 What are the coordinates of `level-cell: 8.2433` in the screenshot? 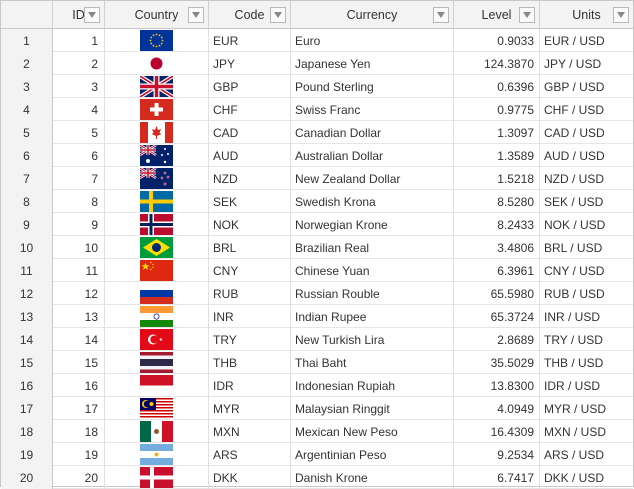 It's located at (497, 224).